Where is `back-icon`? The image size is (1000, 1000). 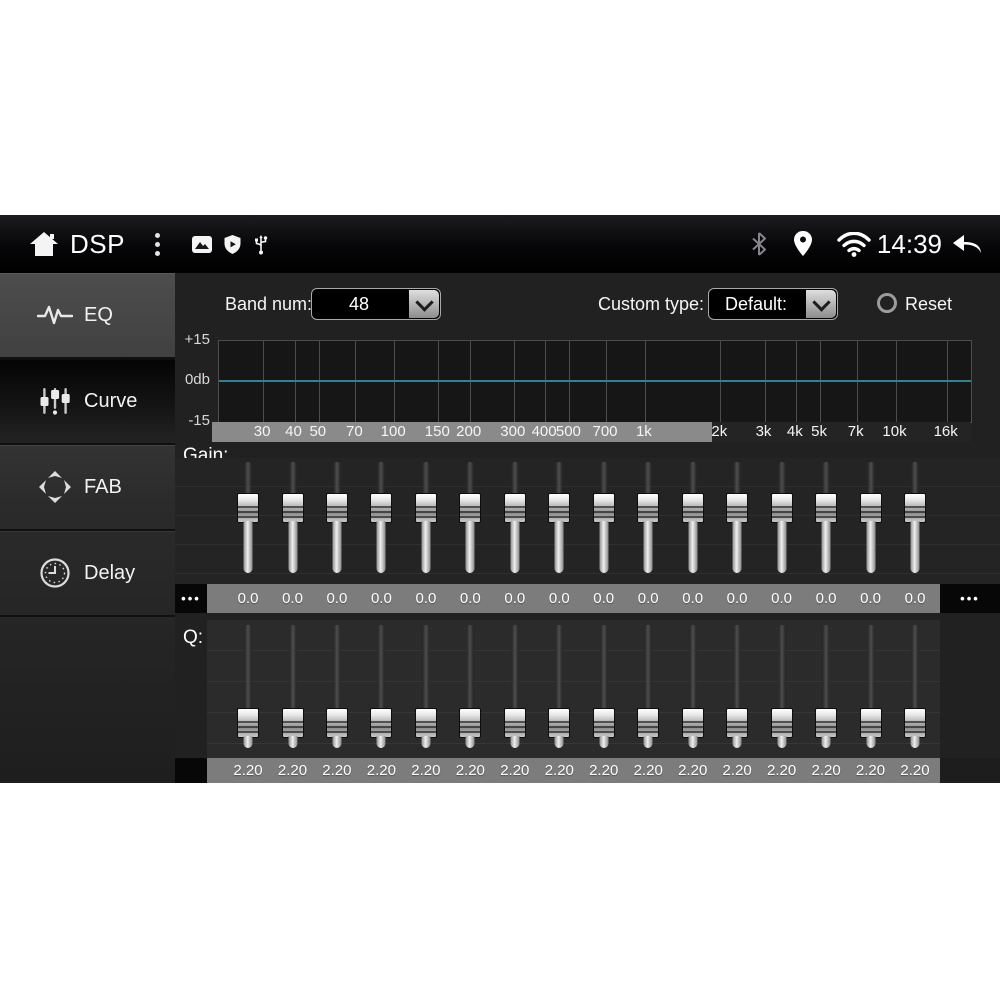 back-icon is located at coordinates (968, 244).